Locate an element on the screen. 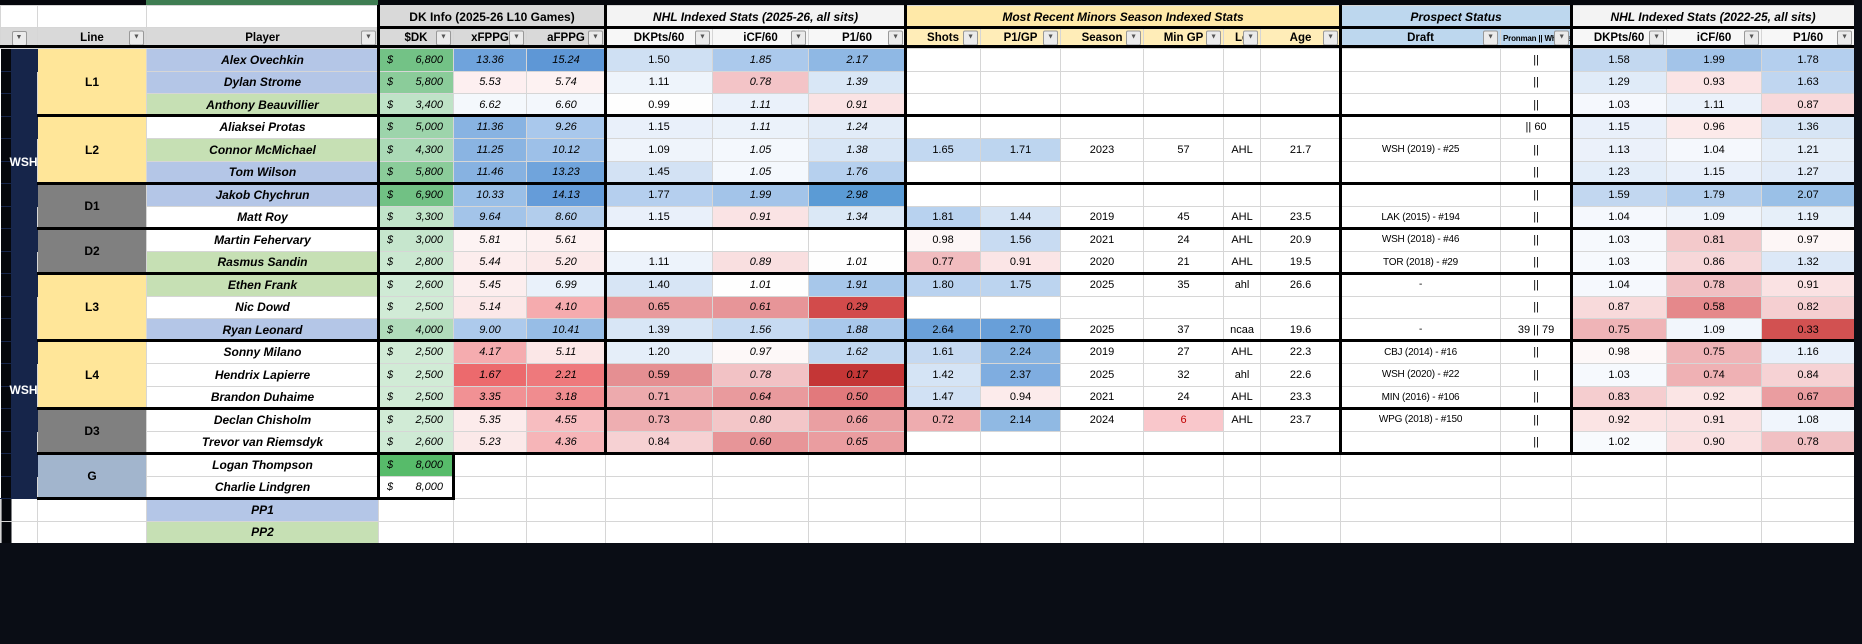  stat-cell: 1.71 is located at coordinates (1021, 150).